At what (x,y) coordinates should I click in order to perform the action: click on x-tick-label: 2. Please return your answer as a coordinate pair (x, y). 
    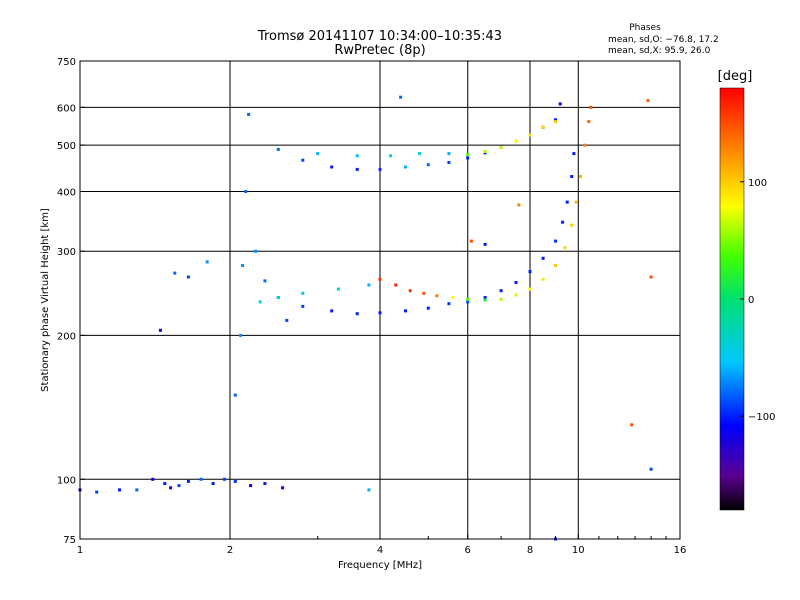
    Looking at the image, I should click on (230, 550).